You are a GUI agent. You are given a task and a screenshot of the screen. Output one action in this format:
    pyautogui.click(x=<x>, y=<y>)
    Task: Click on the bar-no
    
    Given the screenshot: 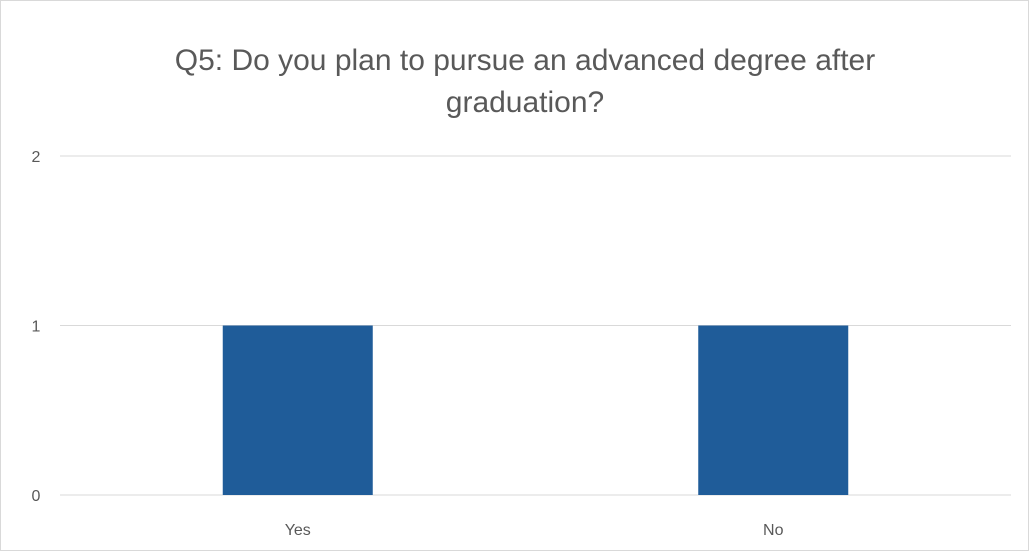 What is the action you would take?
    pyautogui.click(x=773, y=410)
    